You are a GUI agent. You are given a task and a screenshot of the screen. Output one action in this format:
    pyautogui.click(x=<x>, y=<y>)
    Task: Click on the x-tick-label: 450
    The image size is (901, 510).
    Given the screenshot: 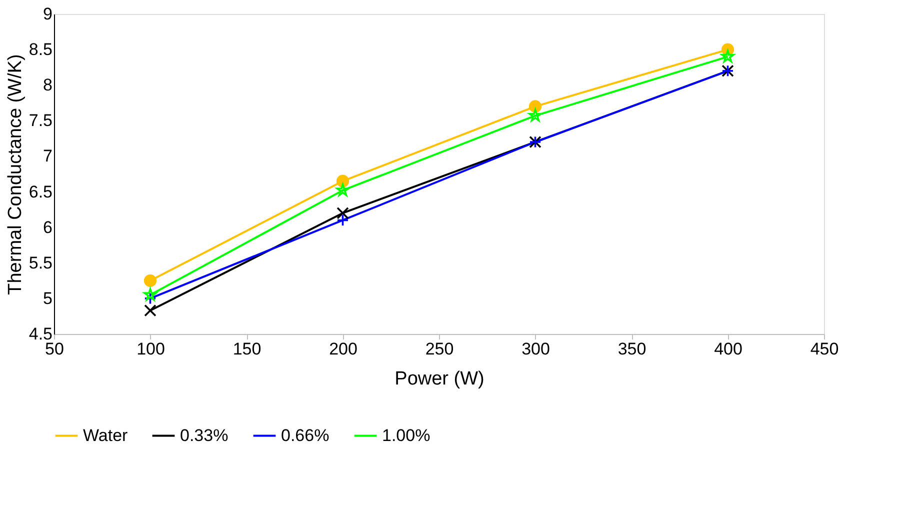 What is the action you would take?
    pyautogui.click(x=824, y=349)
    